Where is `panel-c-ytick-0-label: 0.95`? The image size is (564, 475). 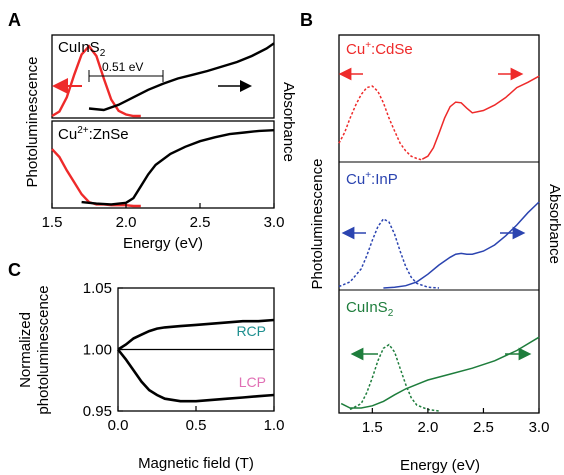 panel-c-ytick-0-label: 0.95 is located at coordinates (97, 411).